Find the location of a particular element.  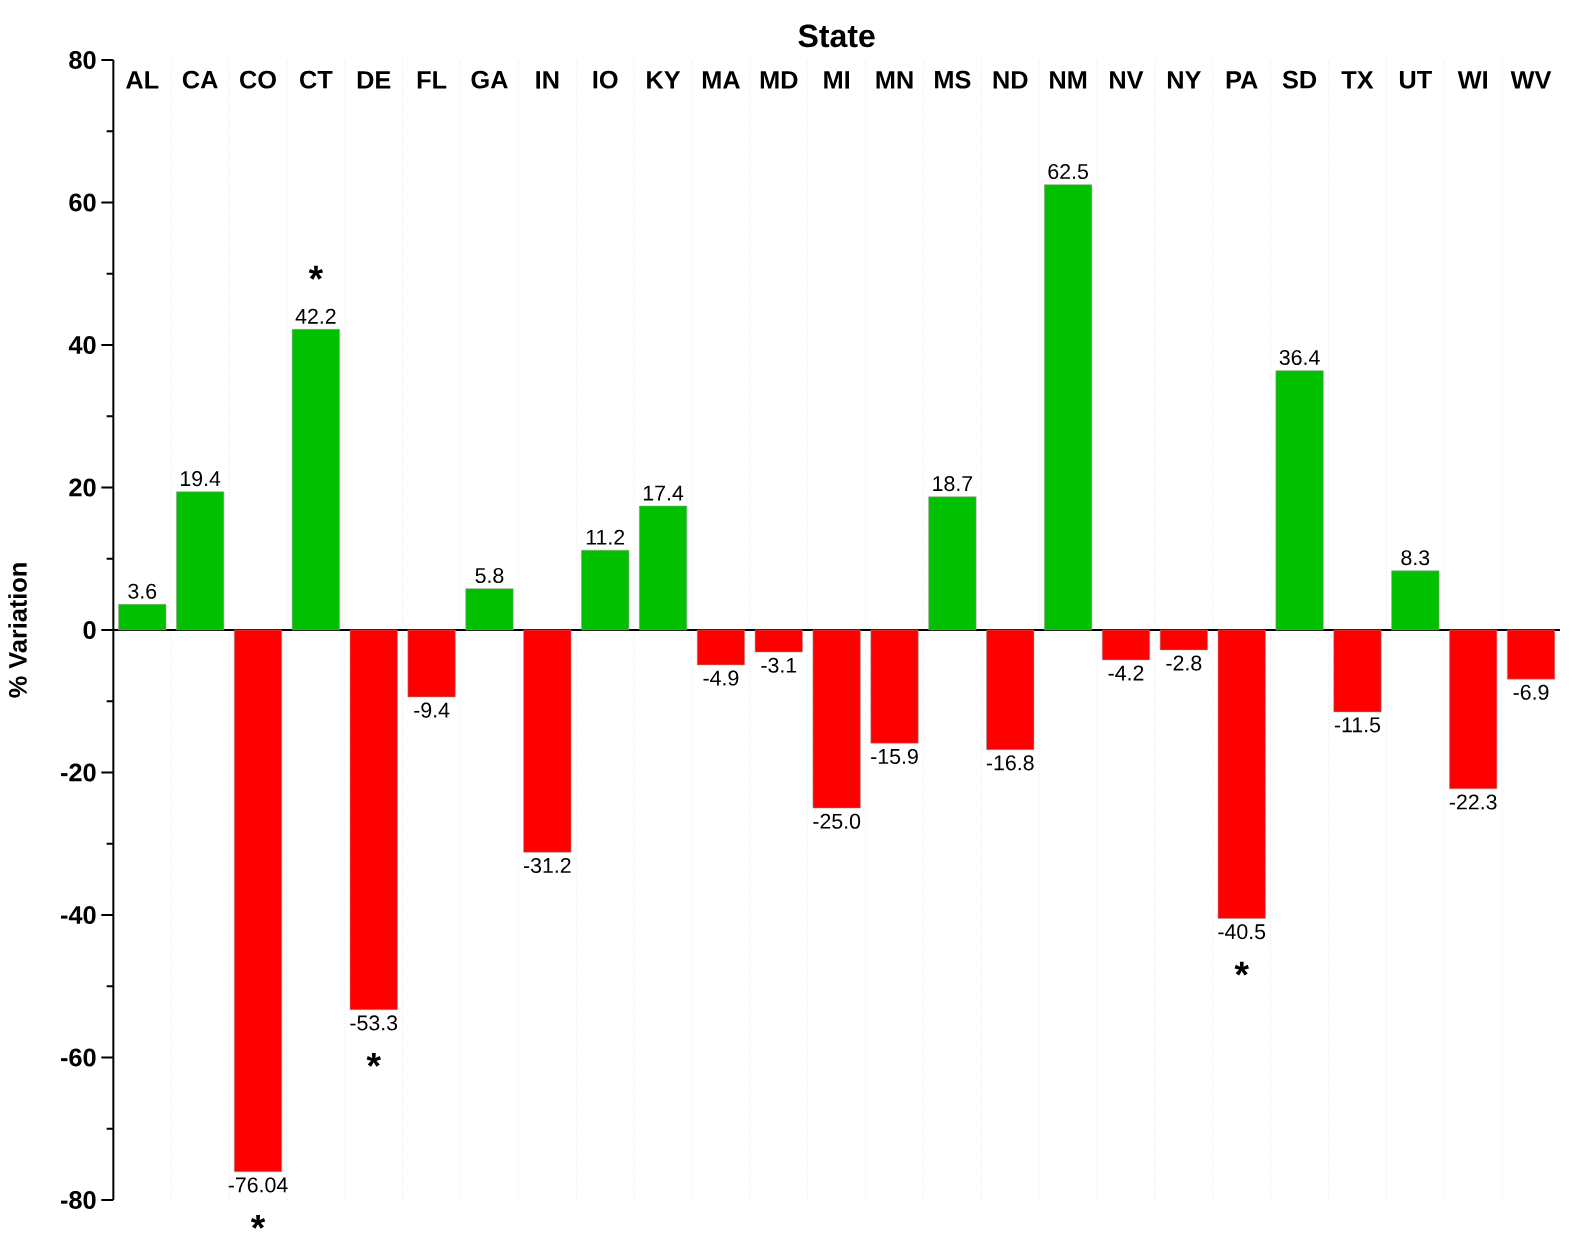

data-label: 42.2 is located at coordinates (315, 316).